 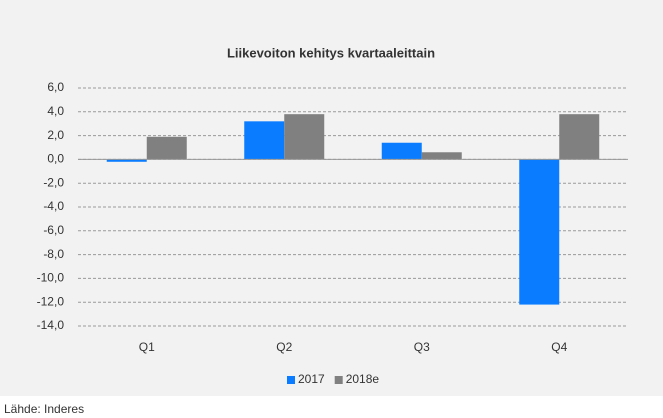 What do you see at coordinates (51, 325) in the screenshot?
I see `y-tick-label: -14,0` at bounding box center [51, 325].